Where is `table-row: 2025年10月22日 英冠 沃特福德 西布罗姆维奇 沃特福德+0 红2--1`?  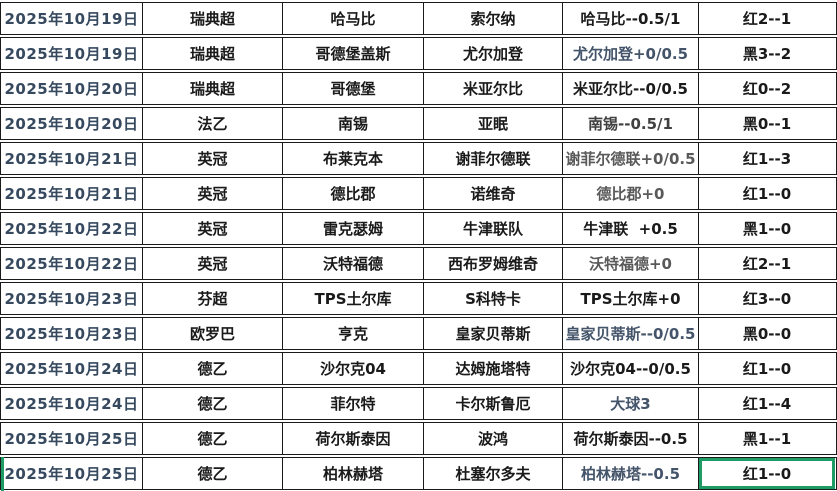 table-row: 2025年10月22日 英冠 沃特福德 西布罗姆维奇 沃特福德+0 红2--1 is located at coordinates (418, 263).